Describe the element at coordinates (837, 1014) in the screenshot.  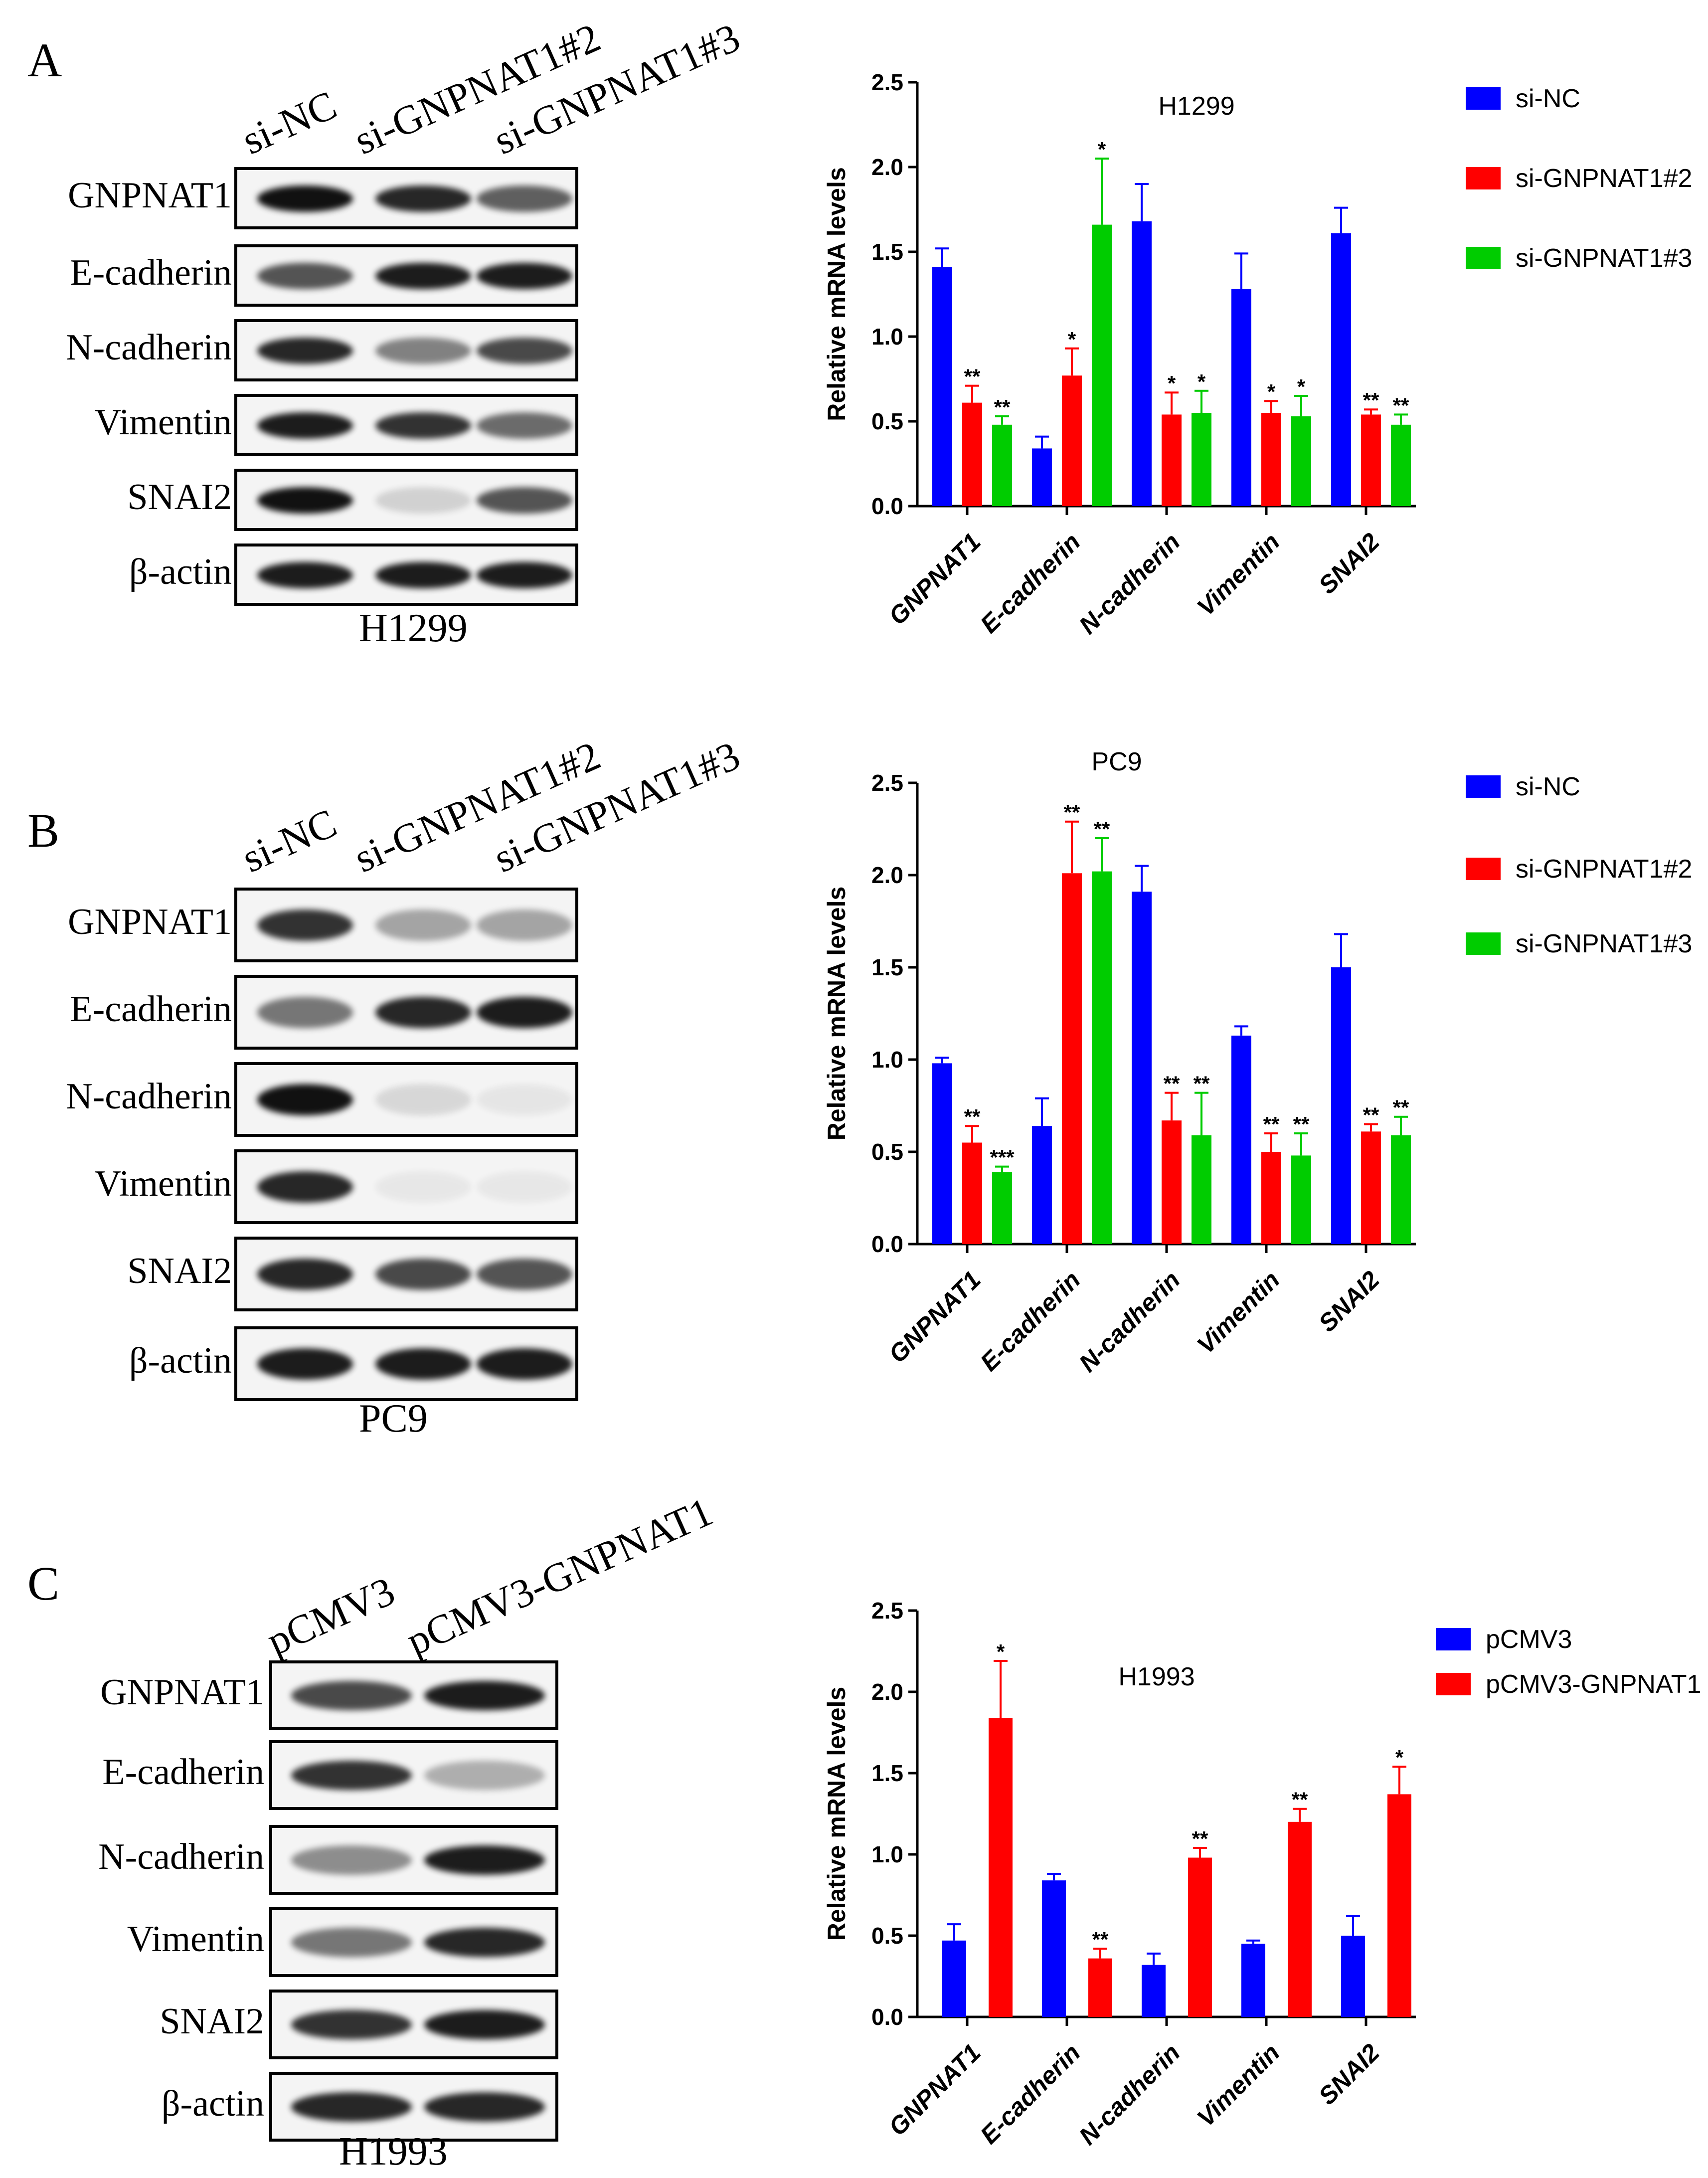
I see `y-axis-label: Relative mRNA levels` at that location.